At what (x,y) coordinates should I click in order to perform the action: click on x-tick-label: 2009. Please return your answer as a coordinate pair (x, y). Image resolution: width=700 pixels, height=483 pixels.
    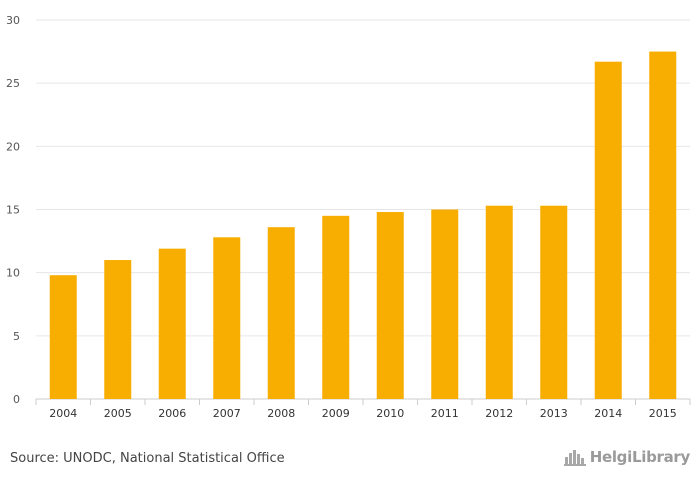
    Looking at the image, I should click on (336, 413).